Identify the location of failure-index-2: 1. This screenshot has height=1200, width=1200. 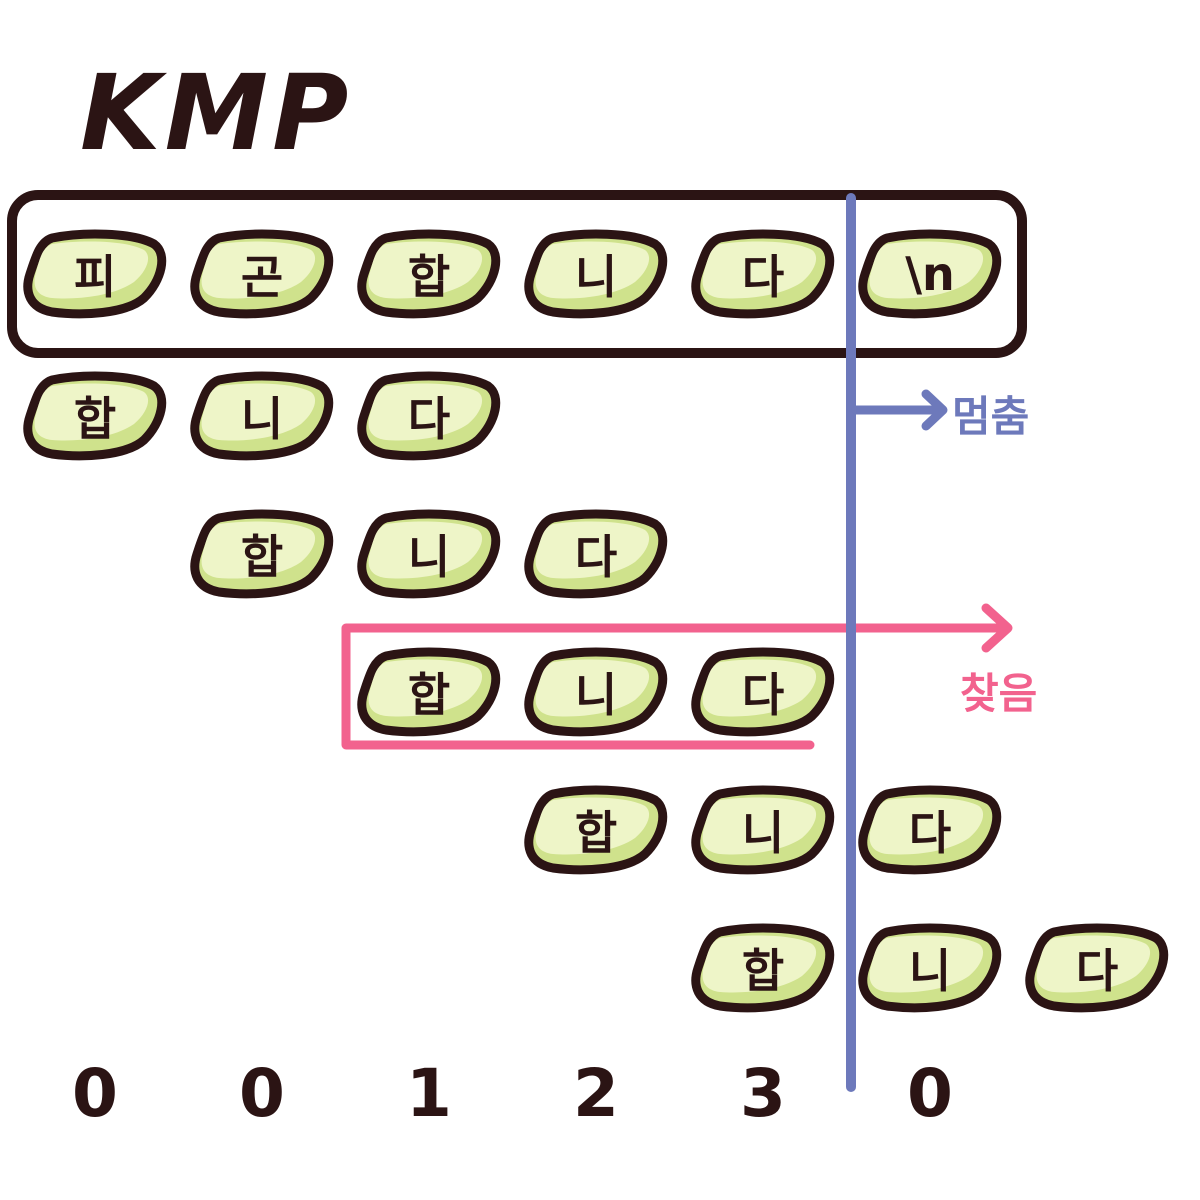
(429, 1093).